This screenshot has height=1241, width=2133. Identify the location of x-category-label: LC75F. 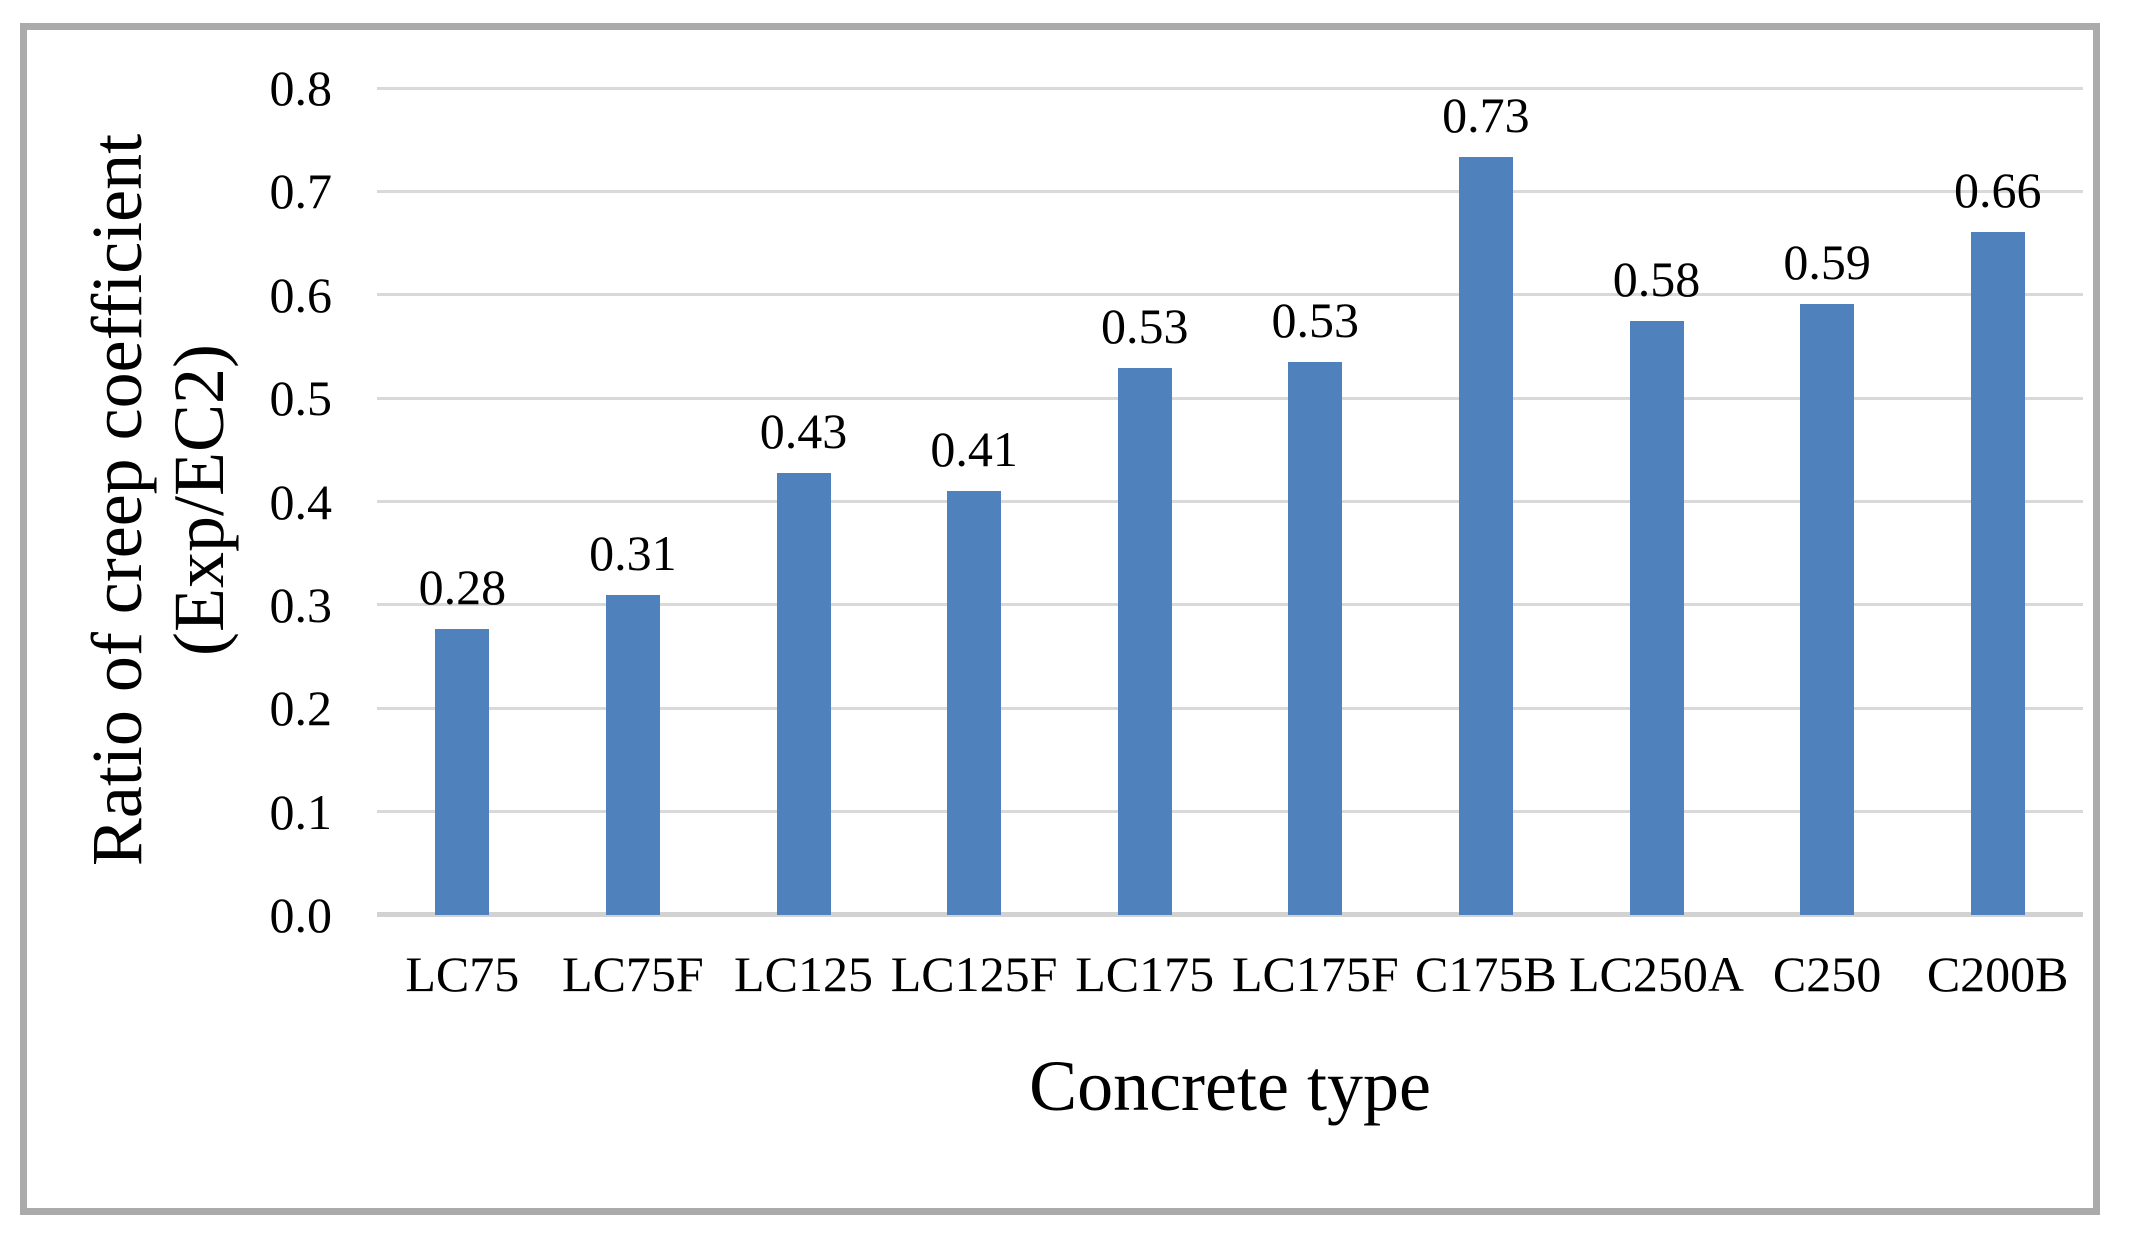
(633, 974).